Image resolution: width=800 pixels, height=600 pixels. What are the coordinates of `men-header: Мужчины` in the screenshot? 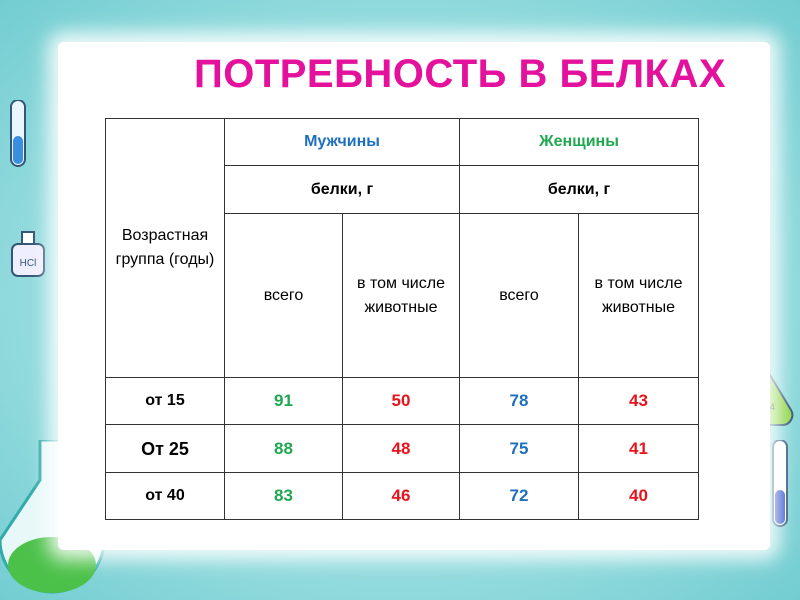 It's located at (342, 142).